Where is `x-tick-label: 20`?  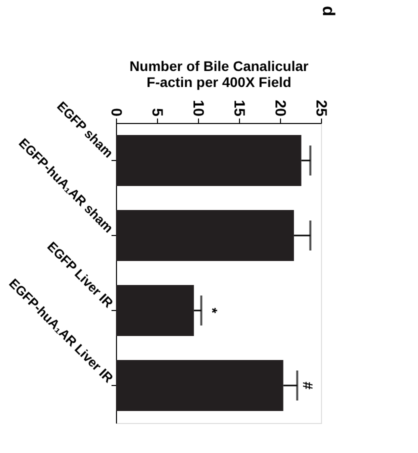
x-tick-label: 20 is located at coordinates (280, 108).